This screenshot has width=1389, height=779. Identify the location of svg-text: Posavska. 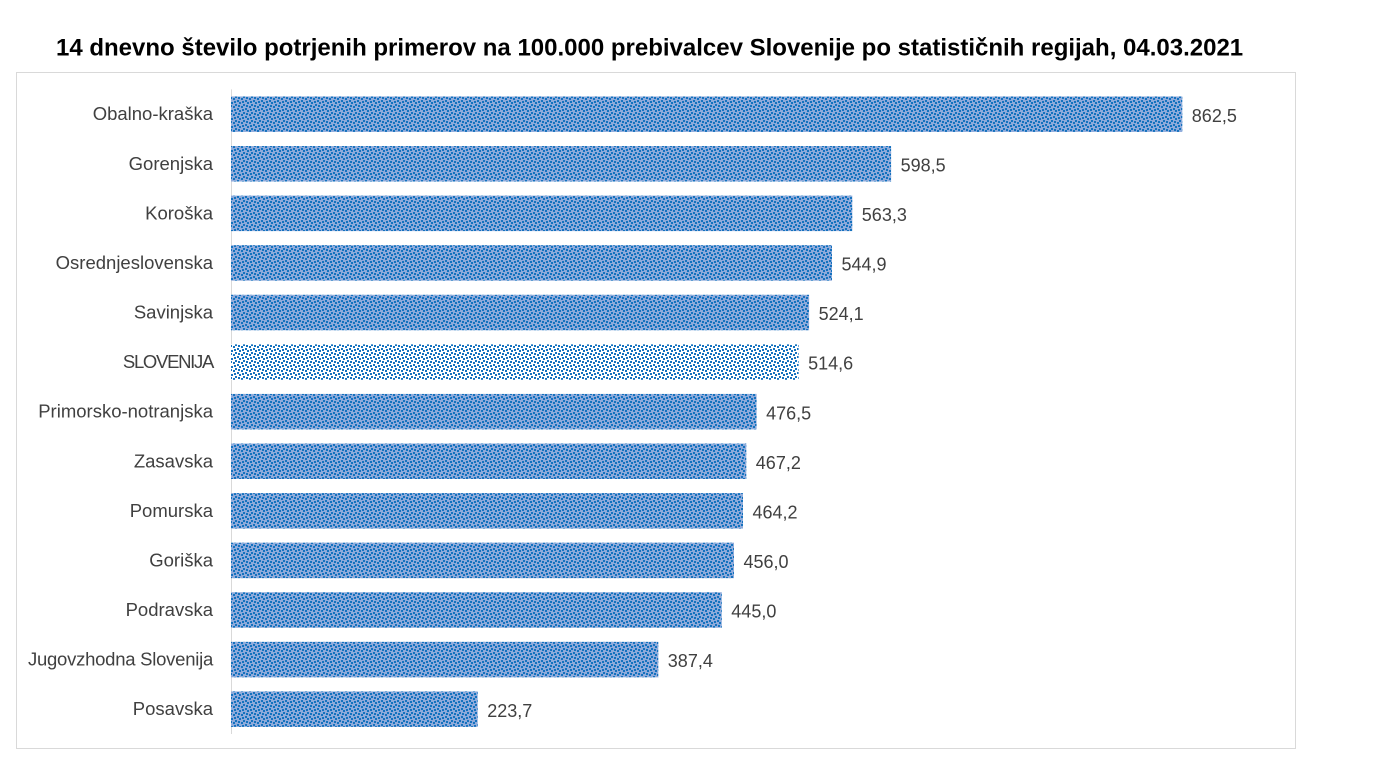
(173, 708).